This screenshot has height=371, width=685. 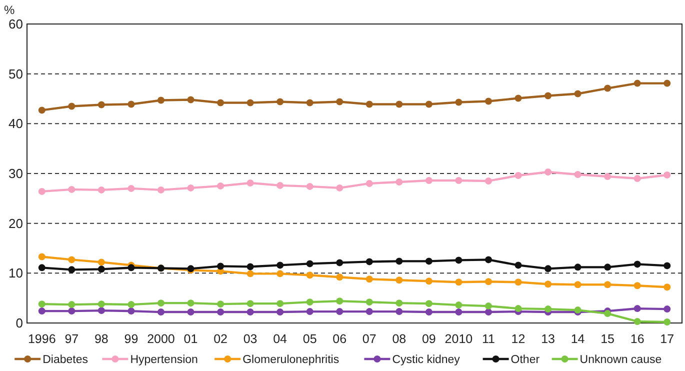 I want to click on x-tick-label: 17, so click(x=667, y=339).